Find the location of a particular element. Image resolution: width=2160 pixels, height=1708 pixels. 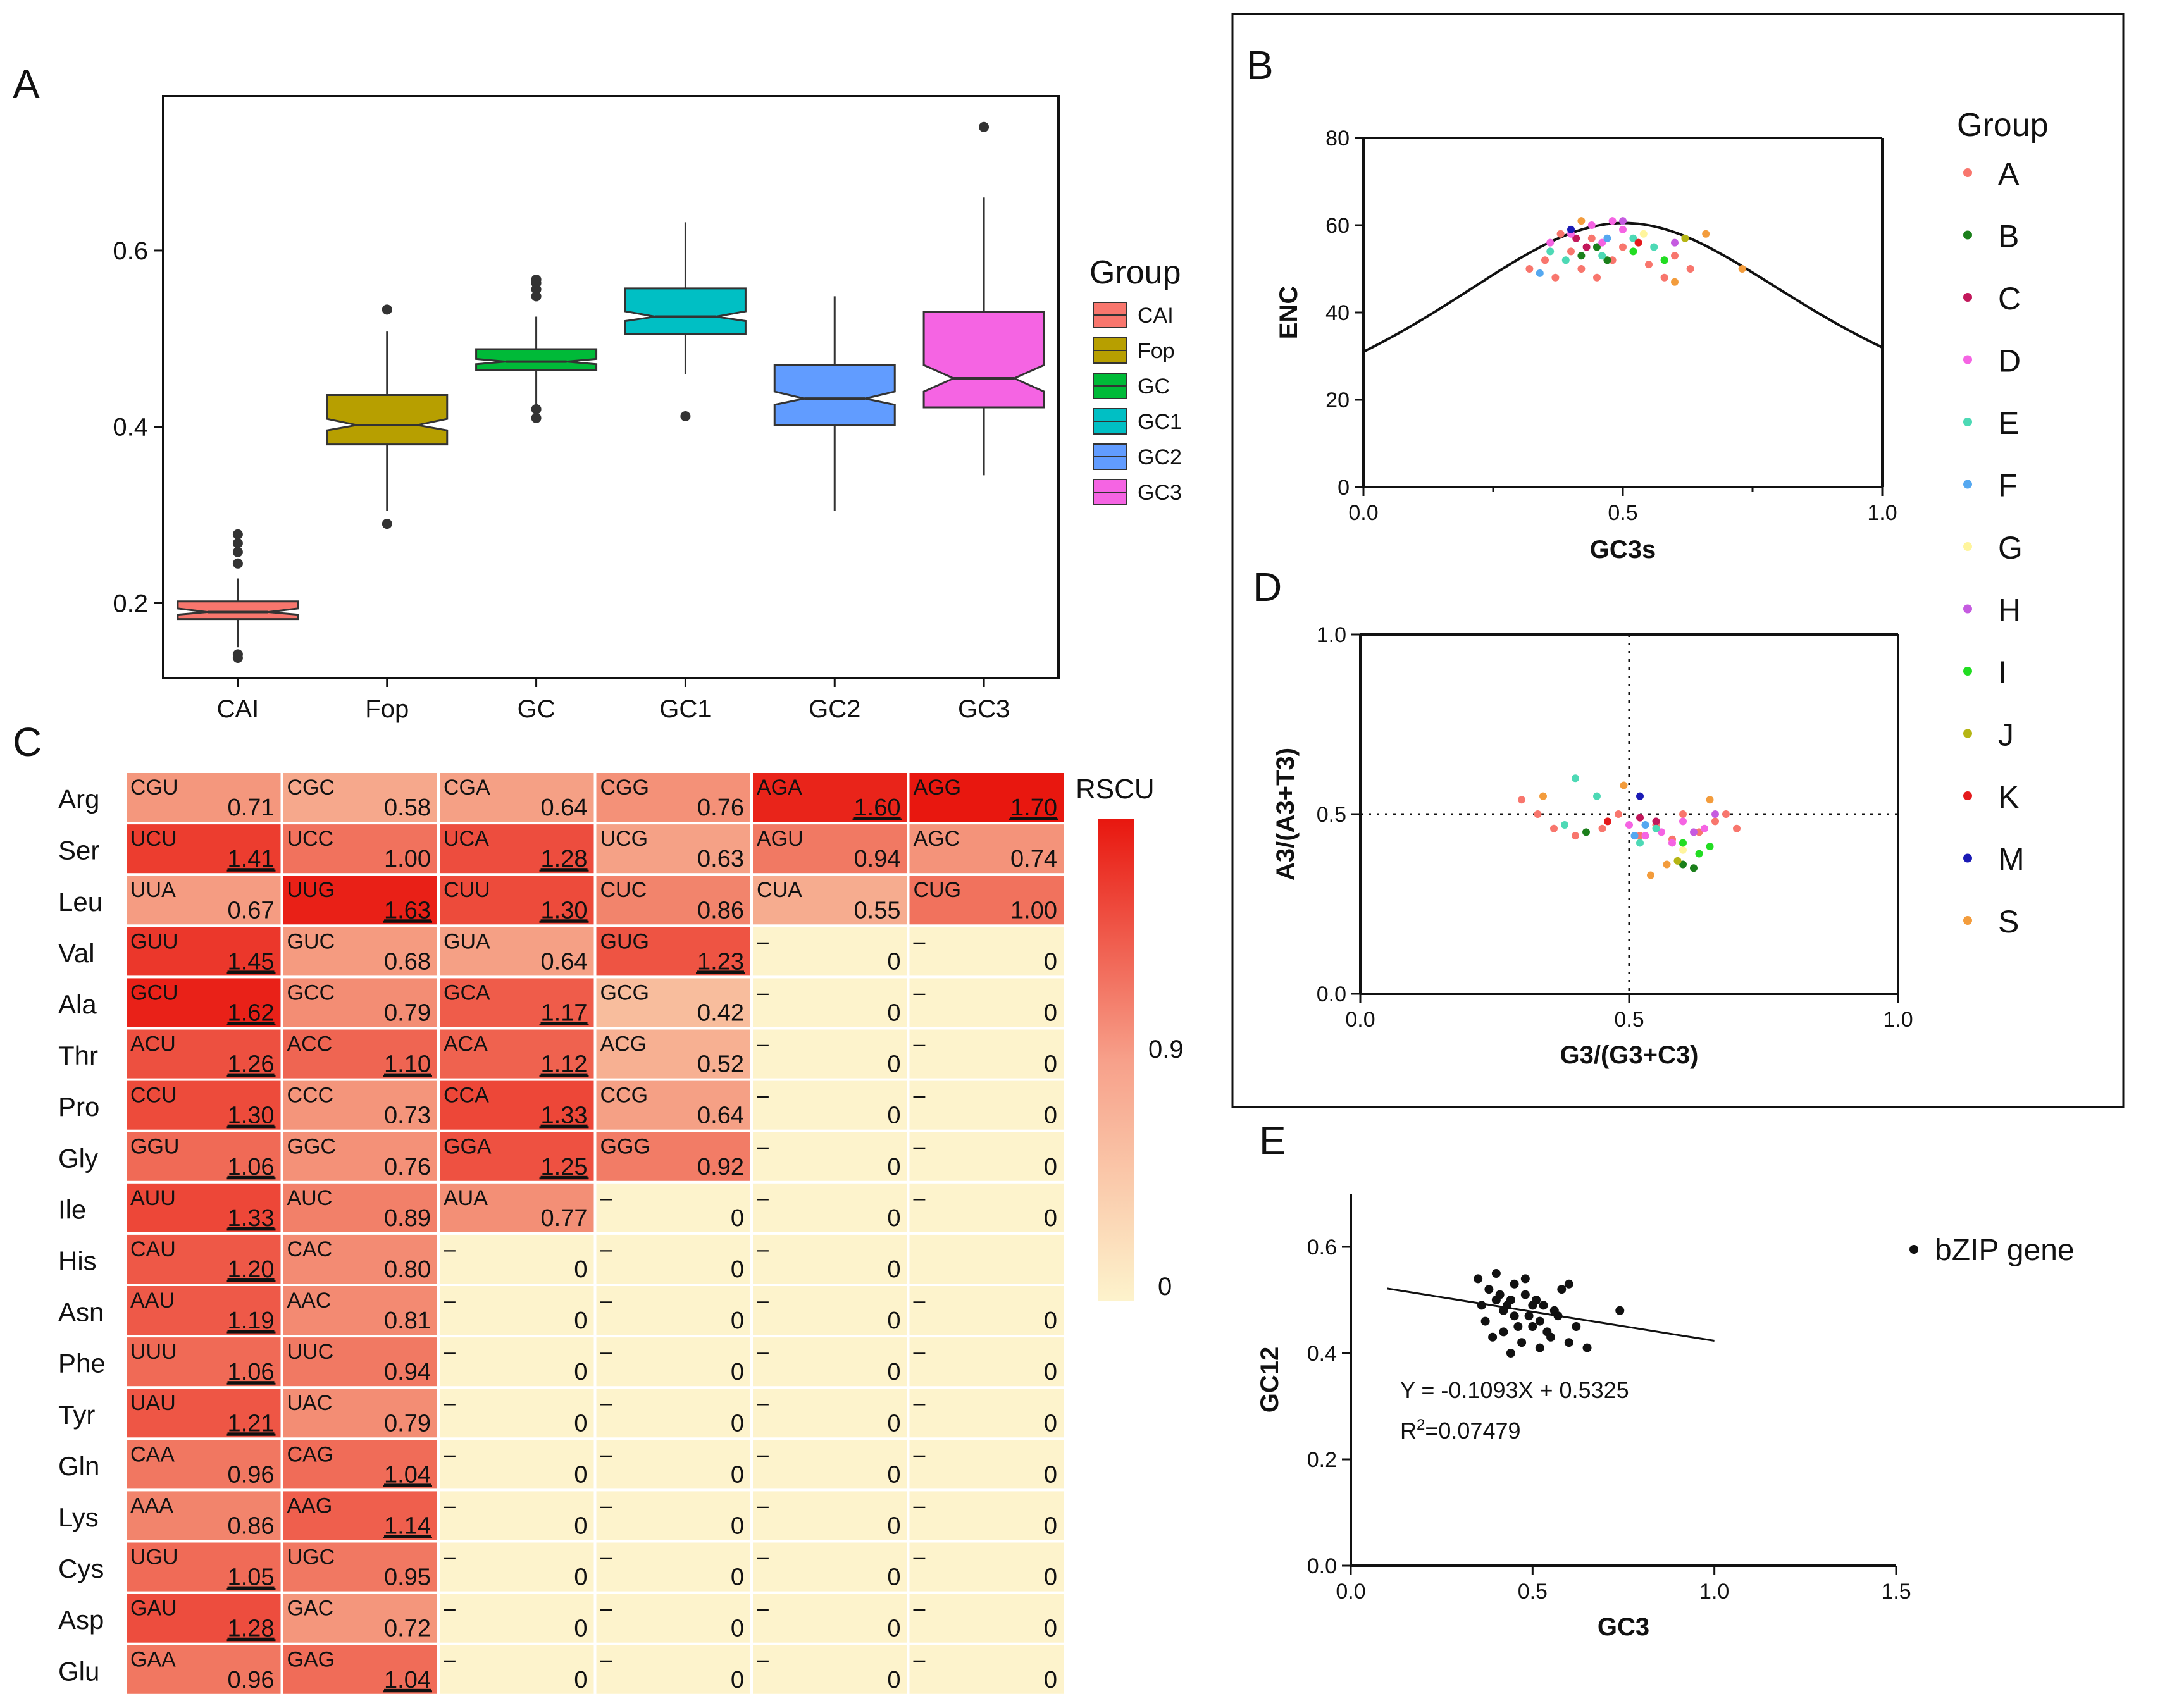

cell-value: 1.06 is located at coordinates (251, 1372).